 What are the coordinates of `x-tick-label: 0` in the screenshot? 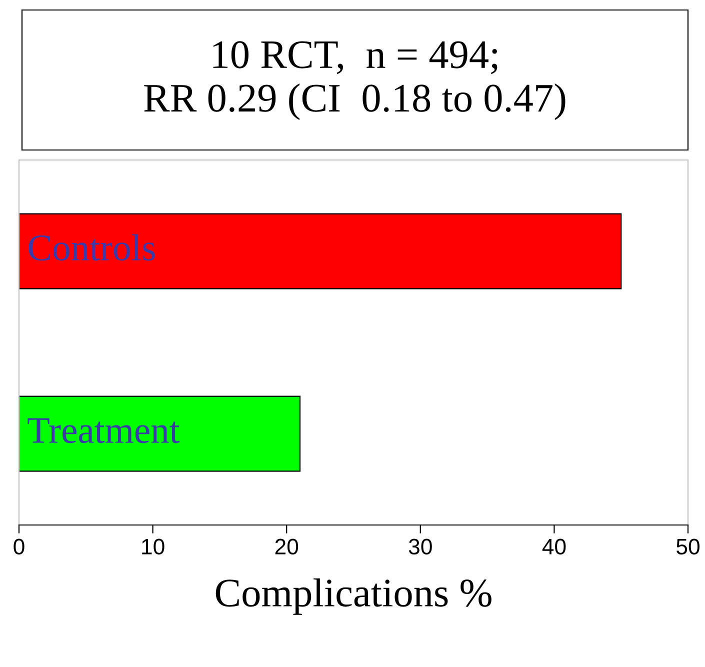 It's located at (19, 546).